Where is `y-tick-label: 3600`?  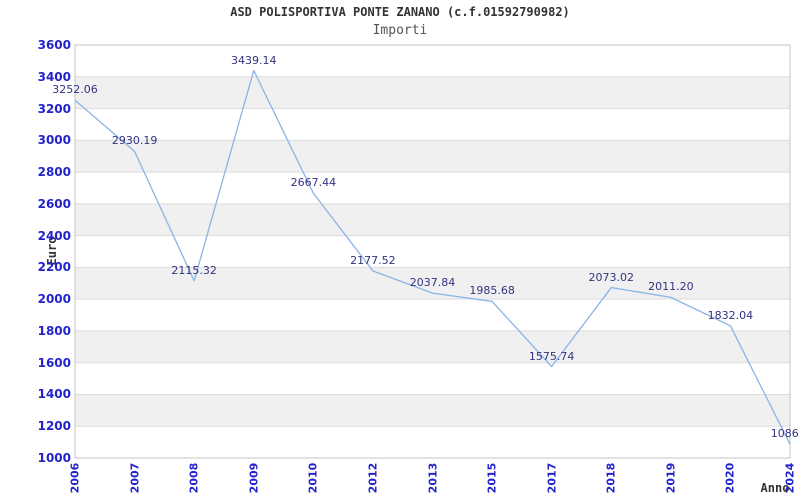 y-tick-label: 3600 is located at coordinates (54, 45).